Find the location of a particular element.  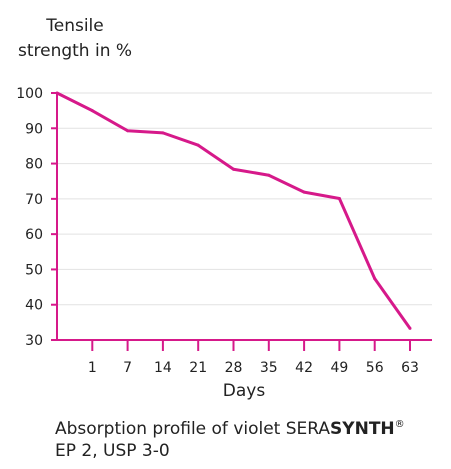

x-tick-label: 21 is located at coordinates (198, 368).